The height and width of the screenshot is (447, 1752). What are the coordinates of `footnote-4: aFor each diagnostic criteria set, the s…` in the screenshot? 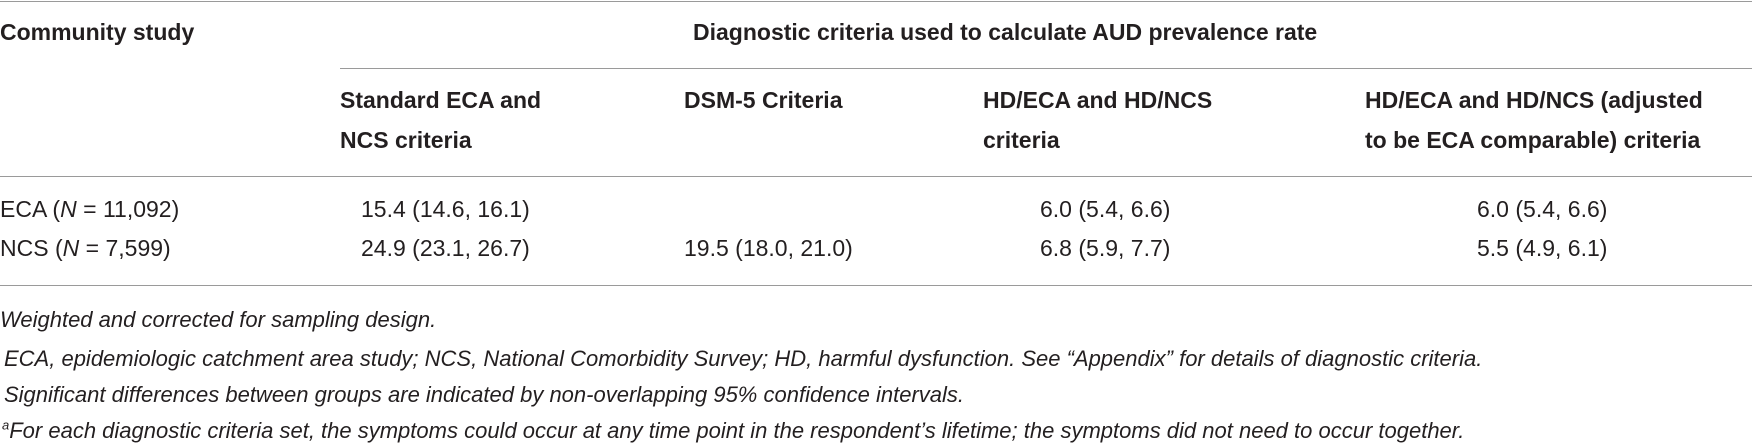 It's located at (733, 430).